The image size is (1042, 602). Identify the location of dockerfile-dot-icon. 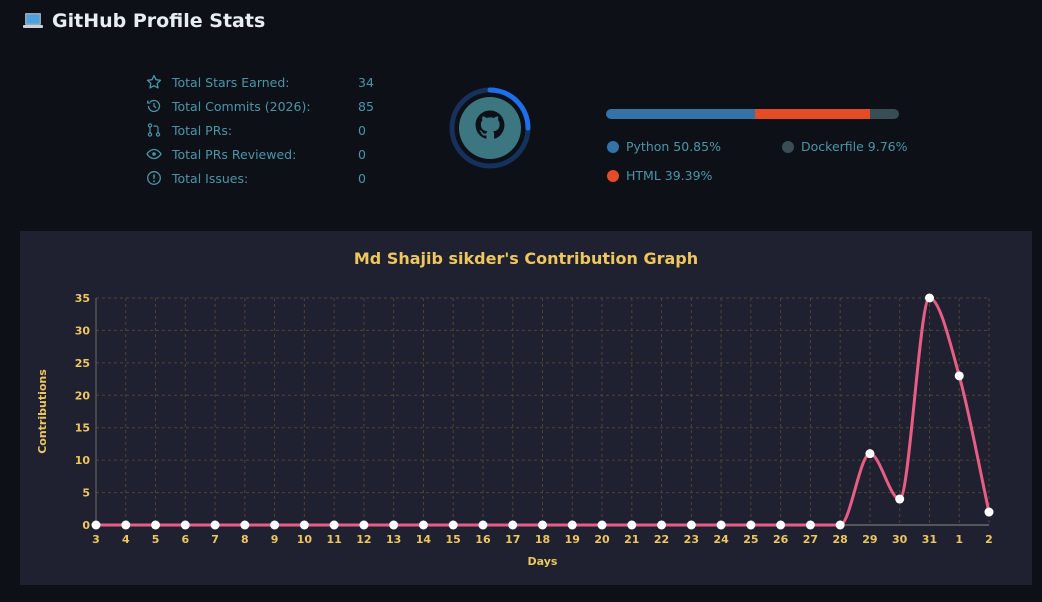
(788, 146).